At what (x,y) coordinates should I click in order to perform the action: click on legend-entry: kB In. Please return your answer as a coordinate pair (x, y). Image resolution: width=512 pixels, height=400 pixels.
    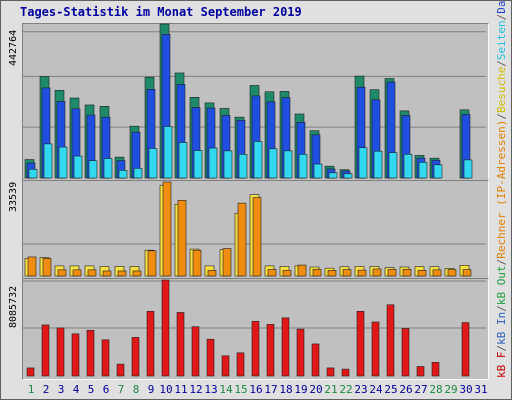
    Looking at the image, I should click on (501, 328).